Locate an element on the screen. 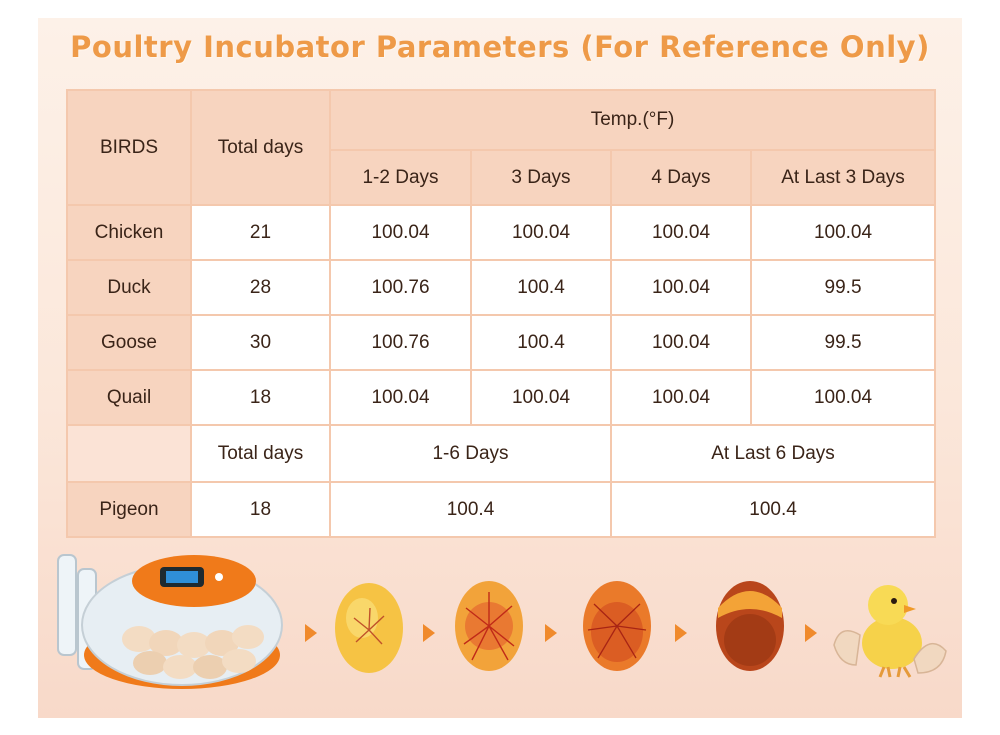 This screenshot has height=735, width=1000. egg-stage-3-icon is located at coordinates (617, 626).